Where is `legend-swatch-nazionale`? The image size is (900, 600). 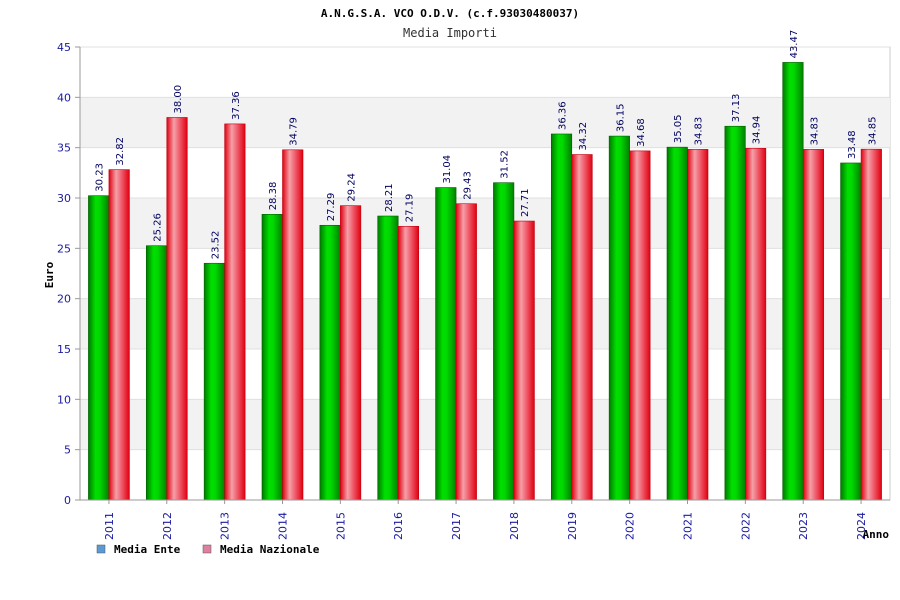
legend-swatch-nazionale is located at coordinates (207, 549).